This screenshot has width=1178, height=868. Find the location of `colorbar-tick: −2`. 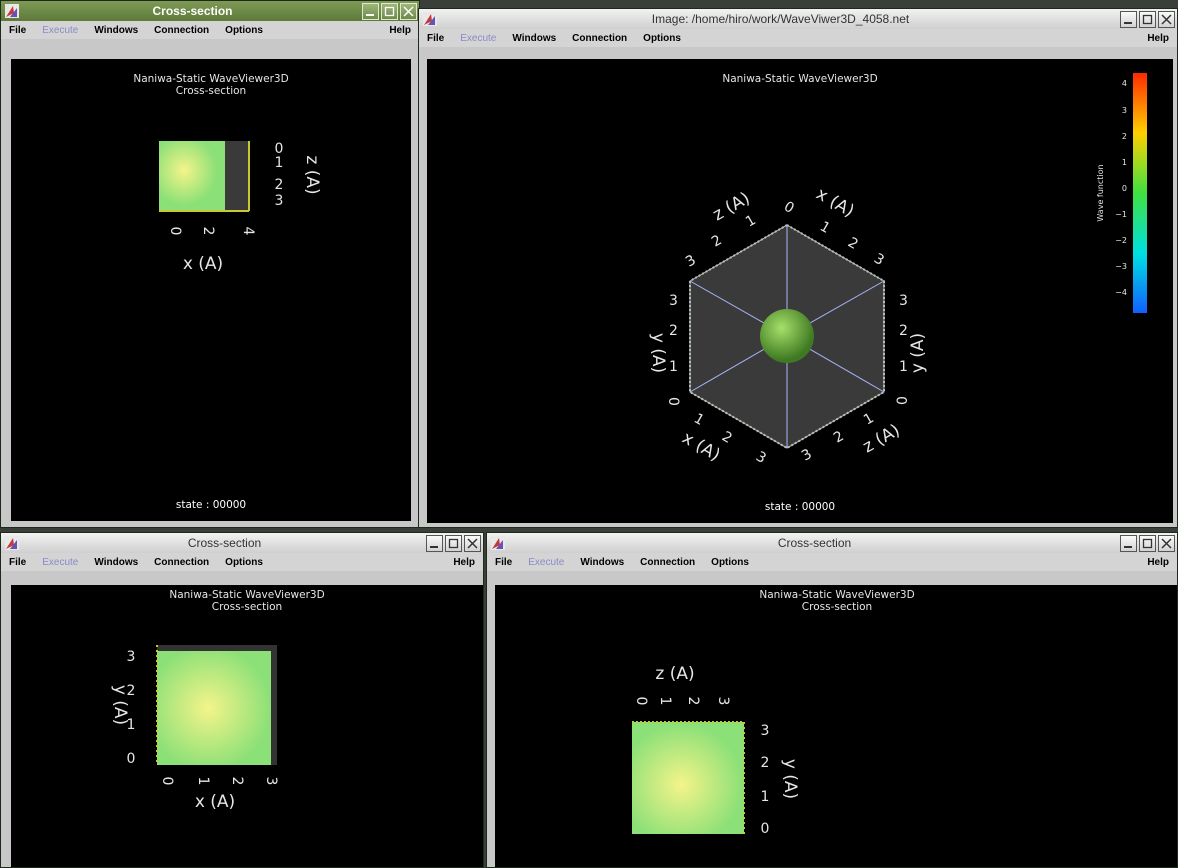

colorbar-tick: −2 is located at coordinates (1121, 240).